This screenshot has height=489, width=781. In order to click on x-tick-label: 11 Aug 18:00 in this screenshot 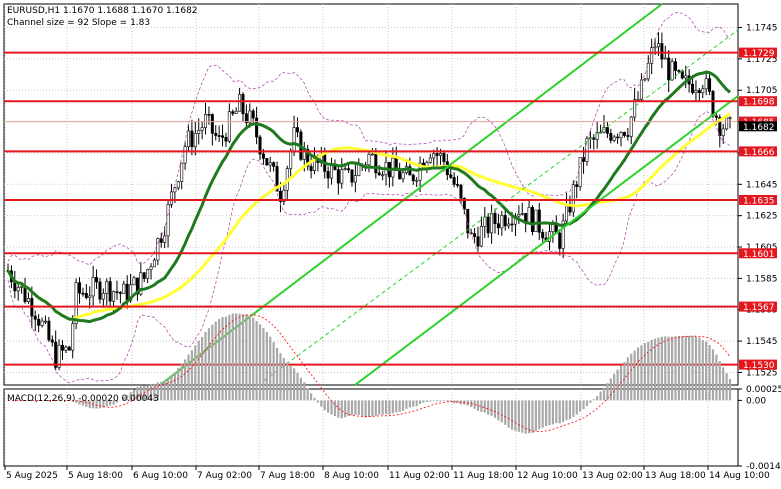, I will do `click(483, 476)`.